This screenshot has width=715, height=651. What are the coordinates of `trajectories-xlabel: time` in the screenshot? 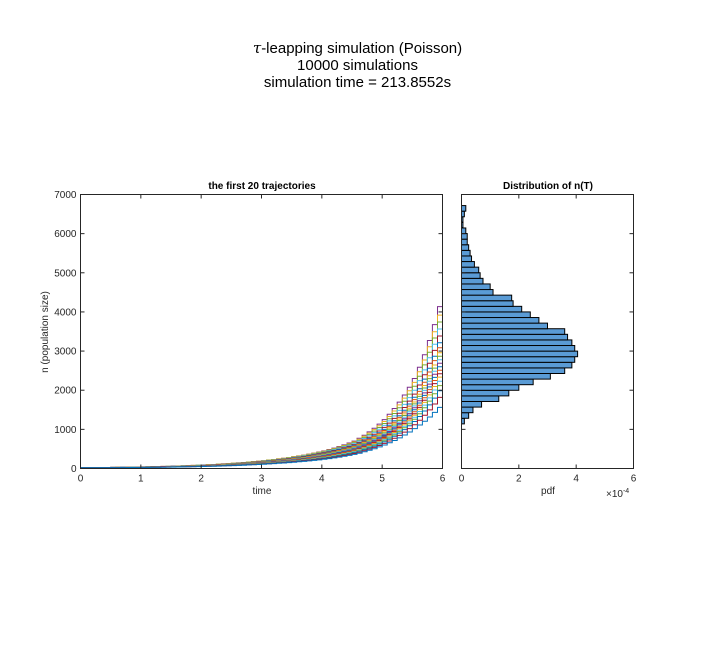 It's located at (262, 491).